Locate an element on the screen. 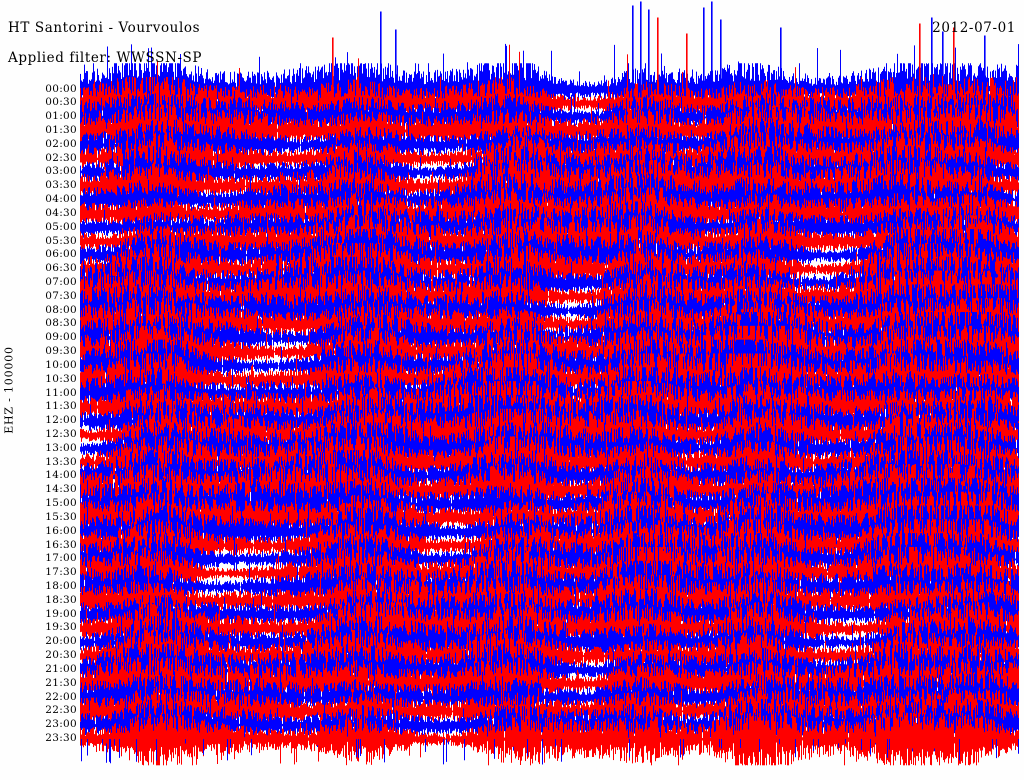  time-axis-label: 11:00 is located at coordinates (61, 392).